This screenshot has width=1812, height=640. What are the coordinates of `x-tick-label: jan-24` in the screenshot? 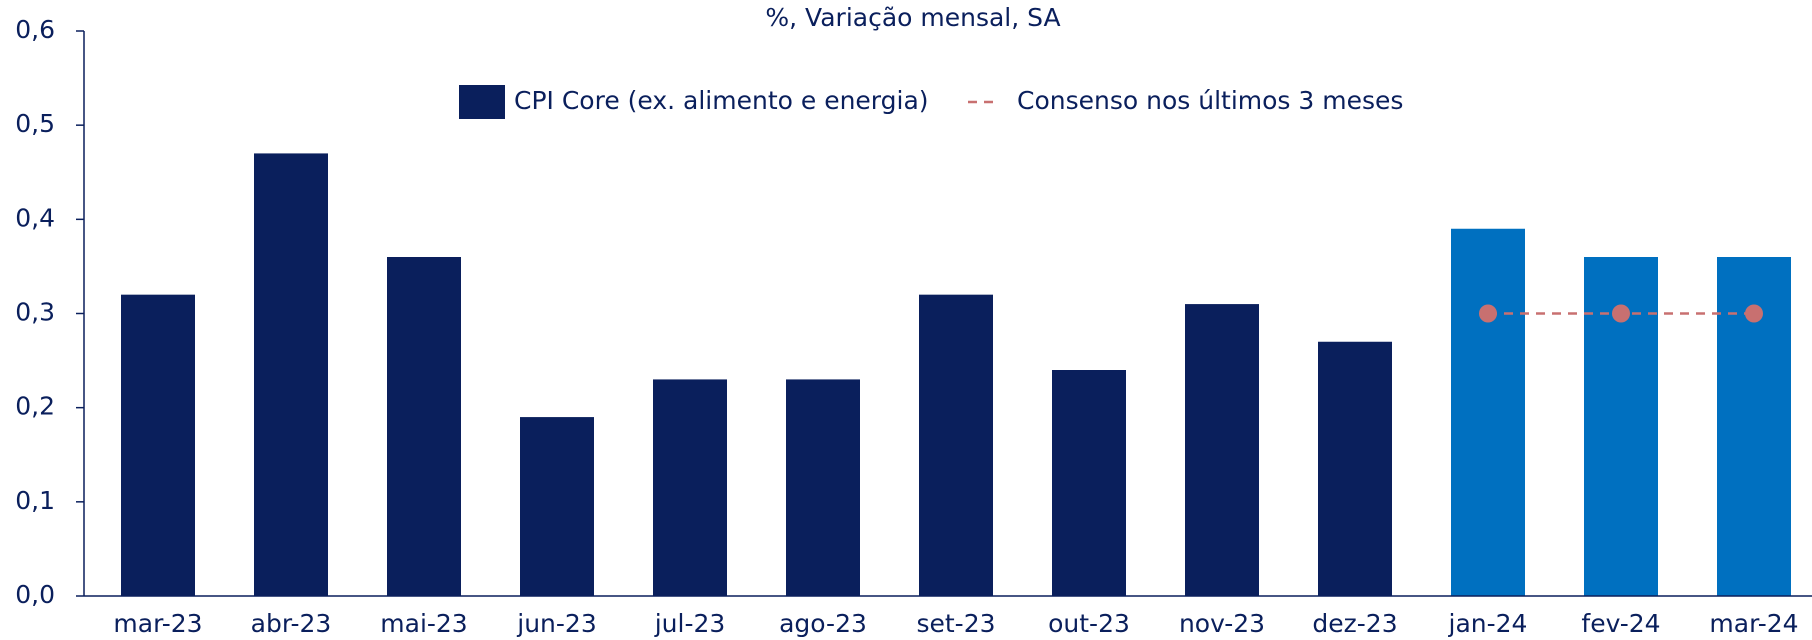 It's located at (1488, 623).